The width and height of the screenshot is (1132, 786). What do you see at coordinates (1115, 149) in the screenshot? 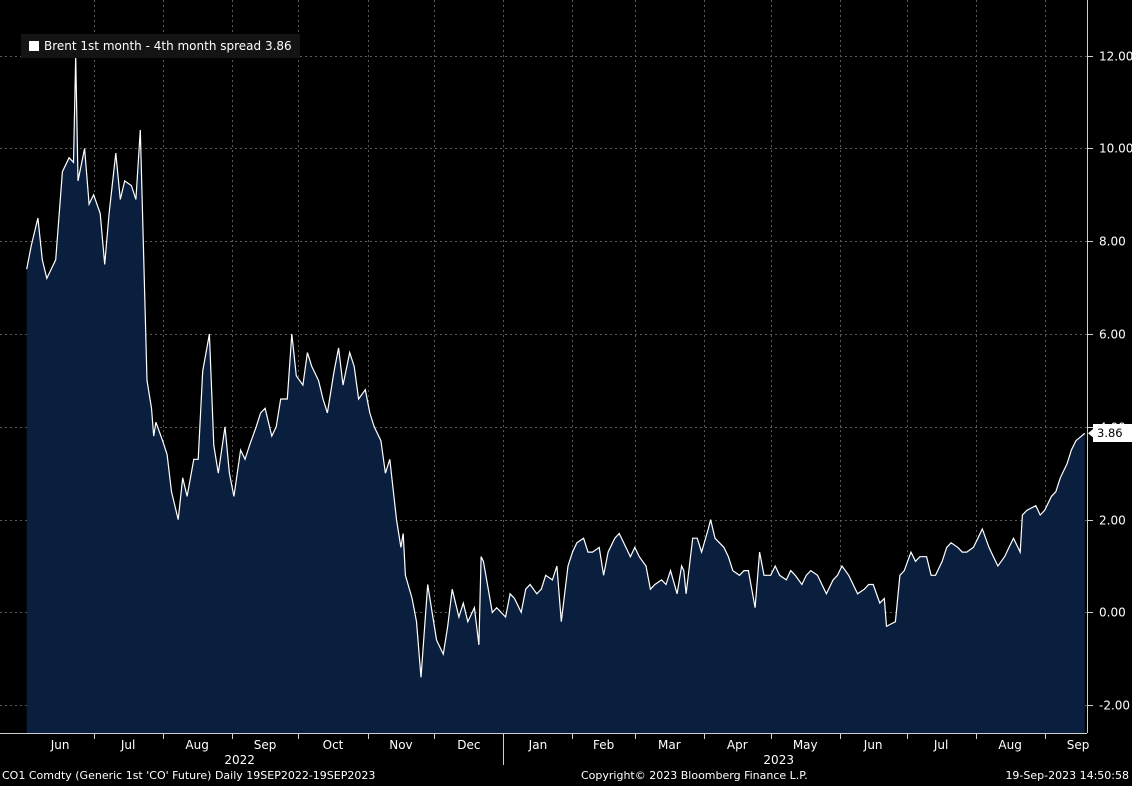
I see `y-tick-label: 10.00` at bounding box center [1115, 149].